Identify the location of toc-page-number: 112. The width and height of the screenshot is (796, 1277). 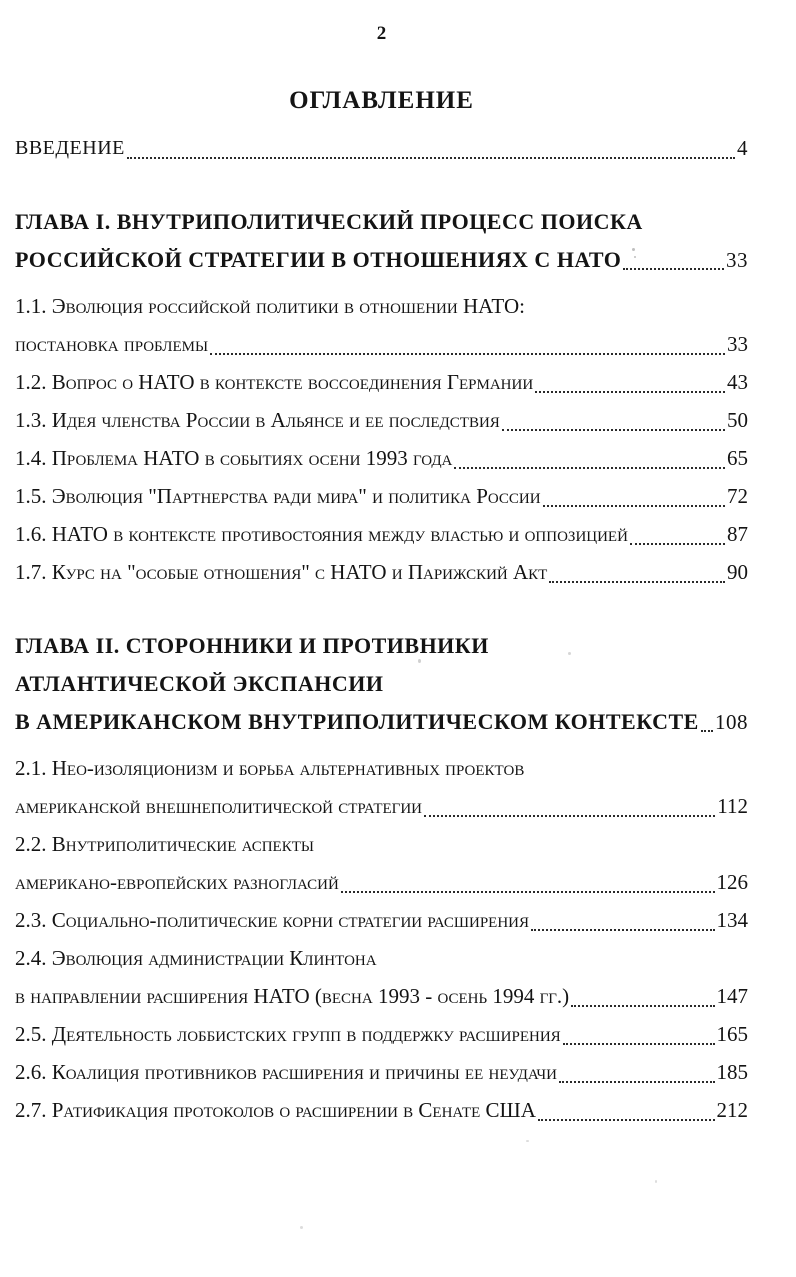
(732, 806).